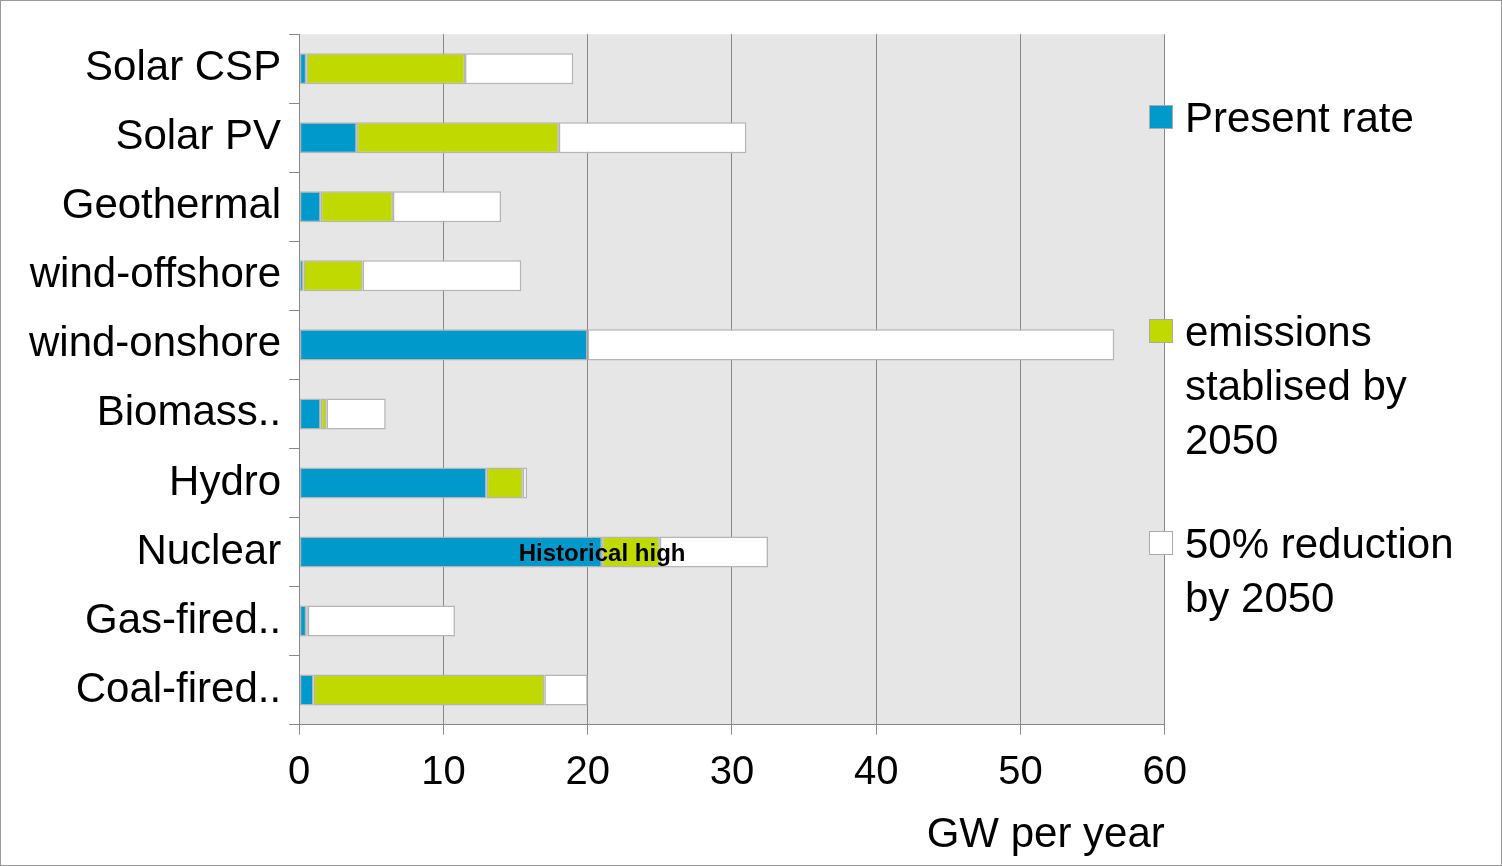  I want to click on x-tick-label: 60, so click(1164, 769).